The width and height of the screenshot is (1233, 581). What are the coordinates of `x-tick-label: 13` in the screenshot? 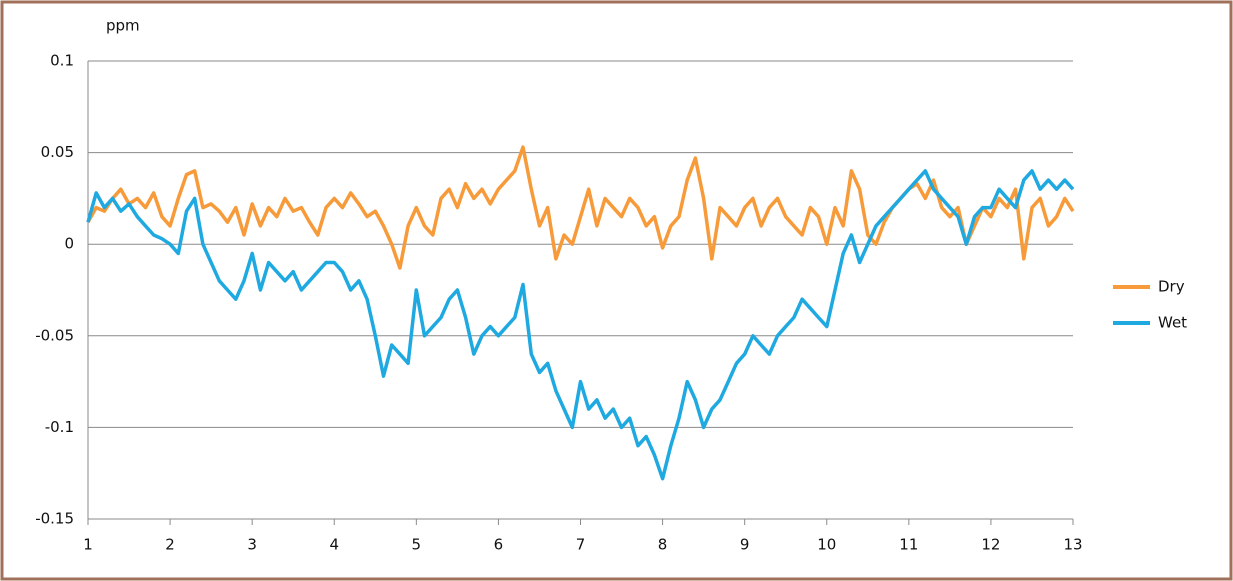 It's located at (1072, 545).